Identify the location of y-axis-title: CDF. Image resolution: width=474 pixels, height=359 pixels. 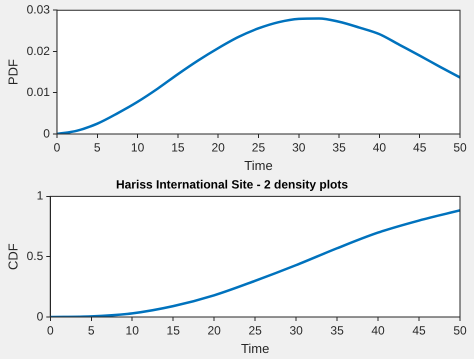
(12, 256).